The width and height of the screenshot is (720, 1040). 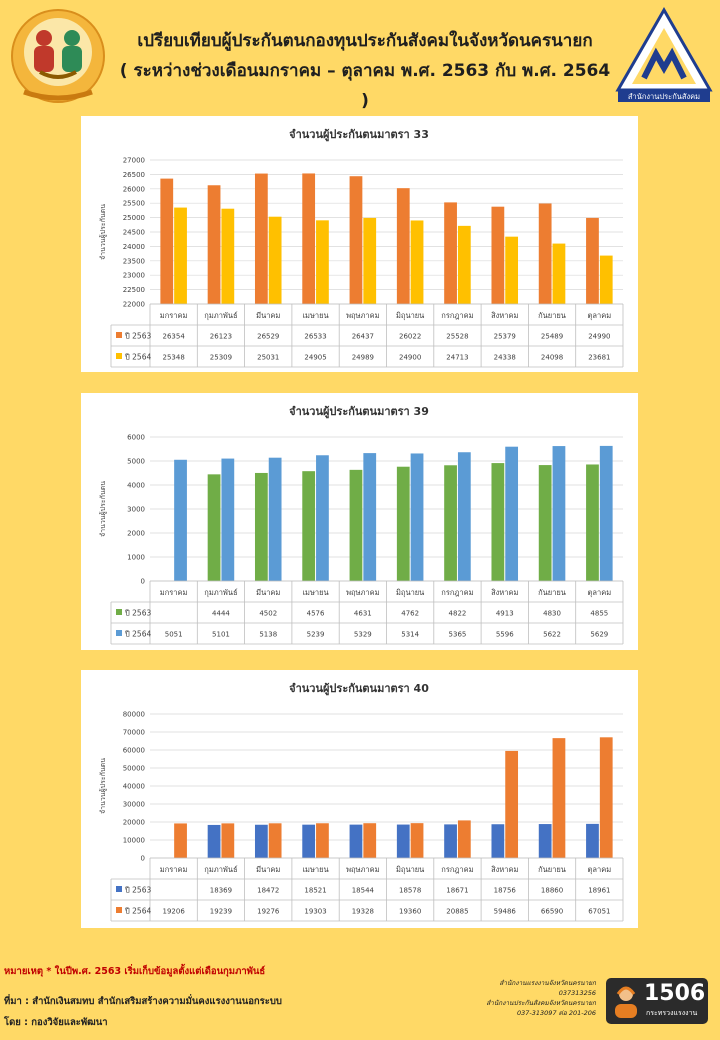 I want to click on x-category-label: เมษายน, so click(x=315, y=315).